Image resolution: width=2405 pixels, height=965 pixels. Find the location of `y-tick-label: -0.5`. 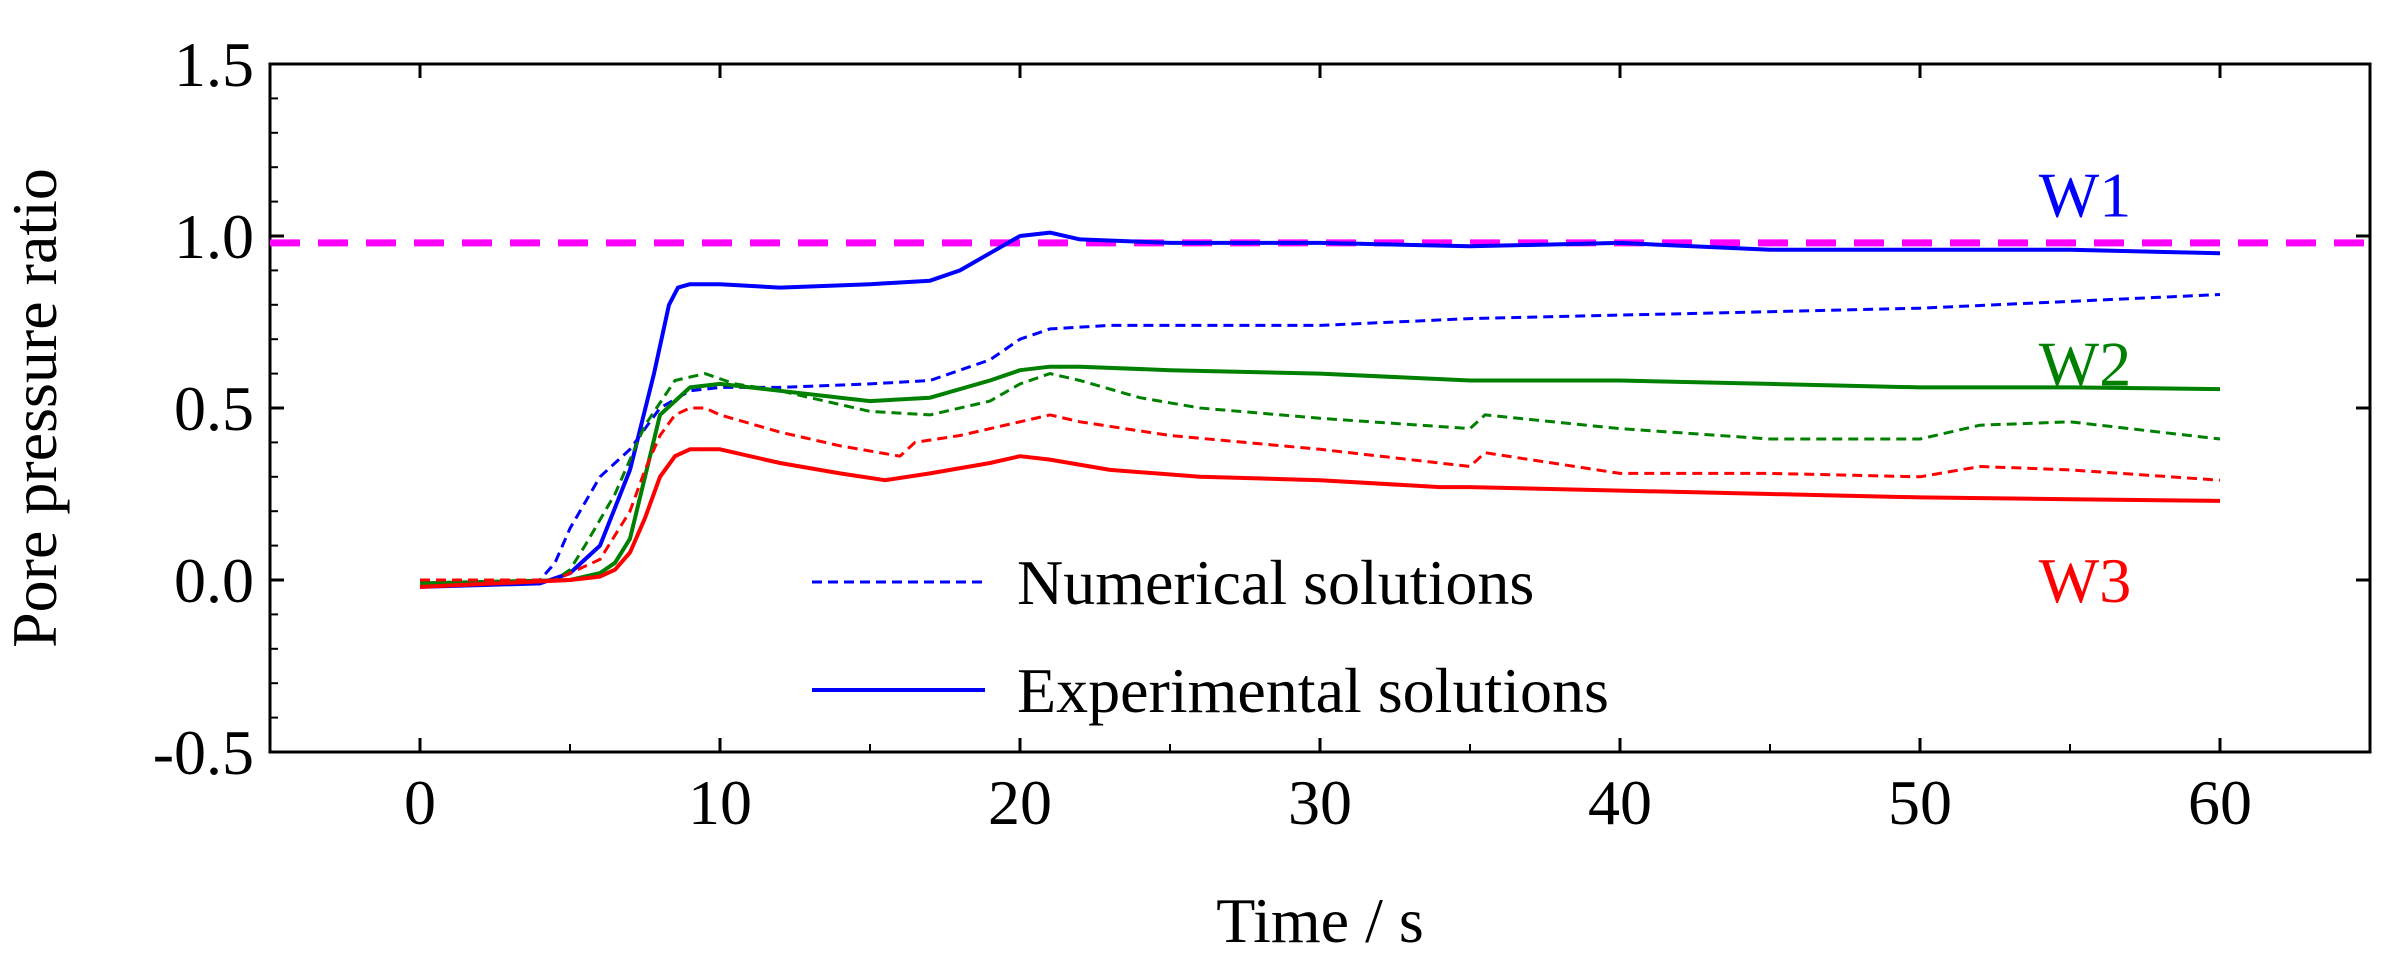

y-tick-label: -0.5 is located at coordinates (203, 752).